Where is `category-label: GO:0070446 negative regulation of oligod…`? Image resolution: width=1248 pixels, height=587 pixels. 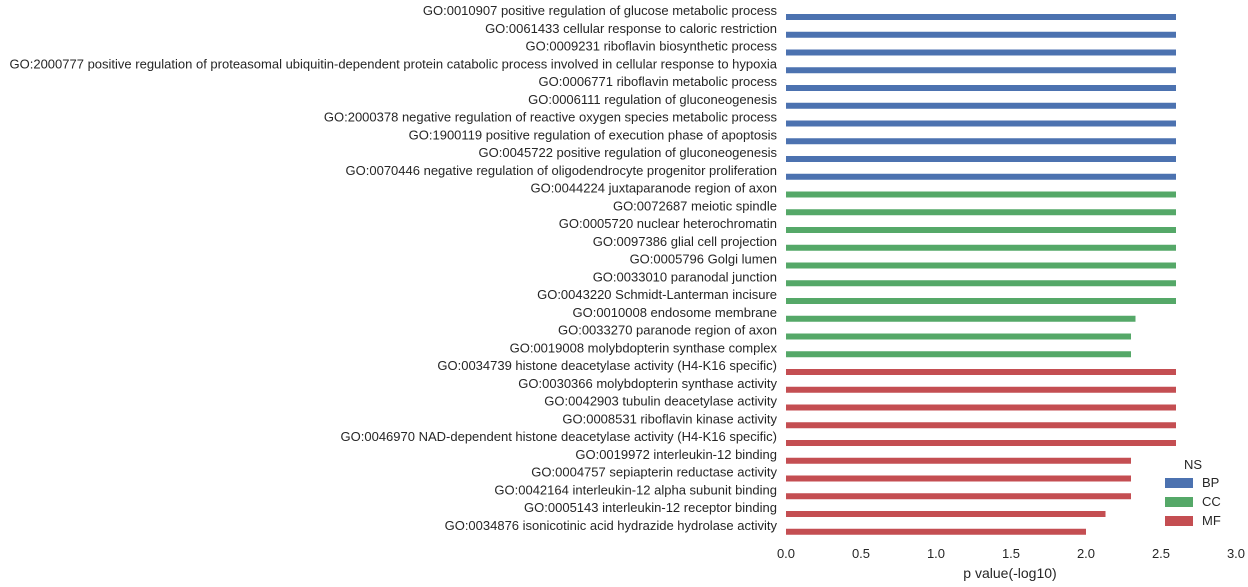
category-label: GO:0070446 negative regulation of oligod… is located at coordinates (561, 170).